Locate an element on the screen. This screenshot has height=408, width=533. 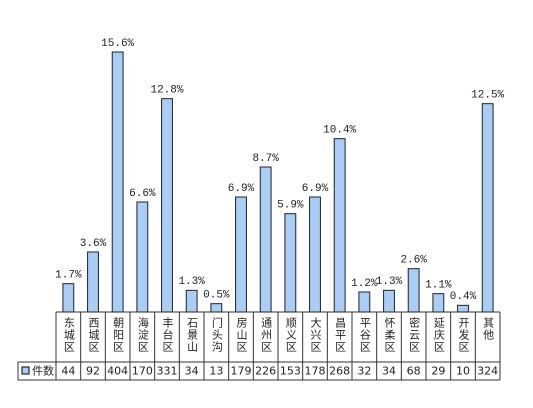
table-value: 331 is located at coordinates (167, 371).